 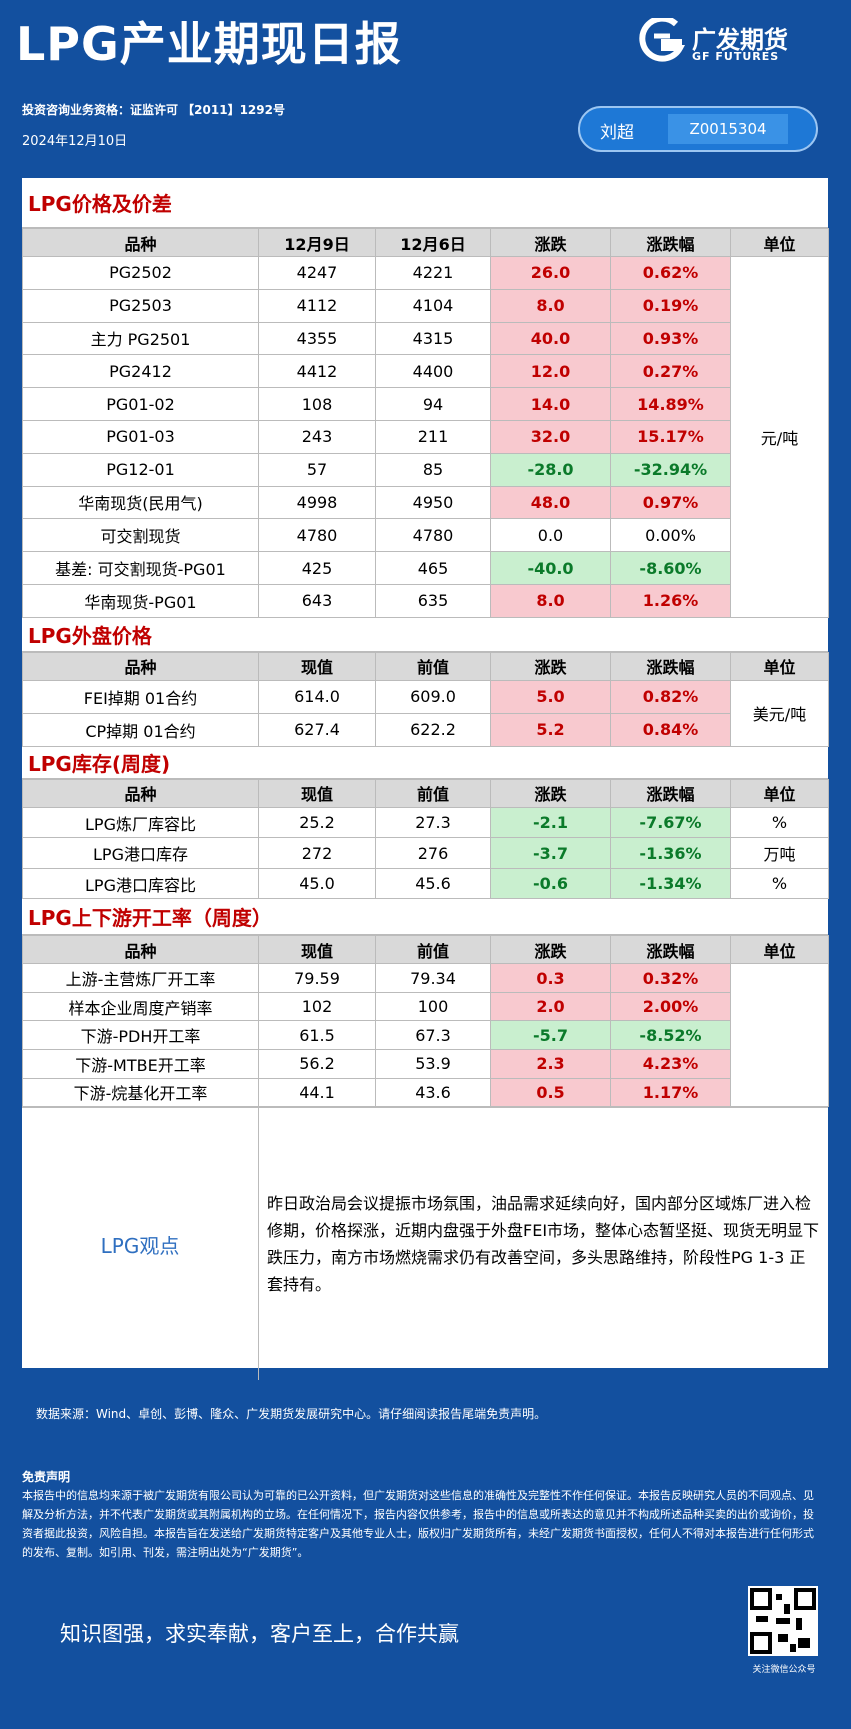 What do you see at coordinates (550, 1035) in the screenshot?
I see `cell: -5.7` at bounding box center [550, 1035].